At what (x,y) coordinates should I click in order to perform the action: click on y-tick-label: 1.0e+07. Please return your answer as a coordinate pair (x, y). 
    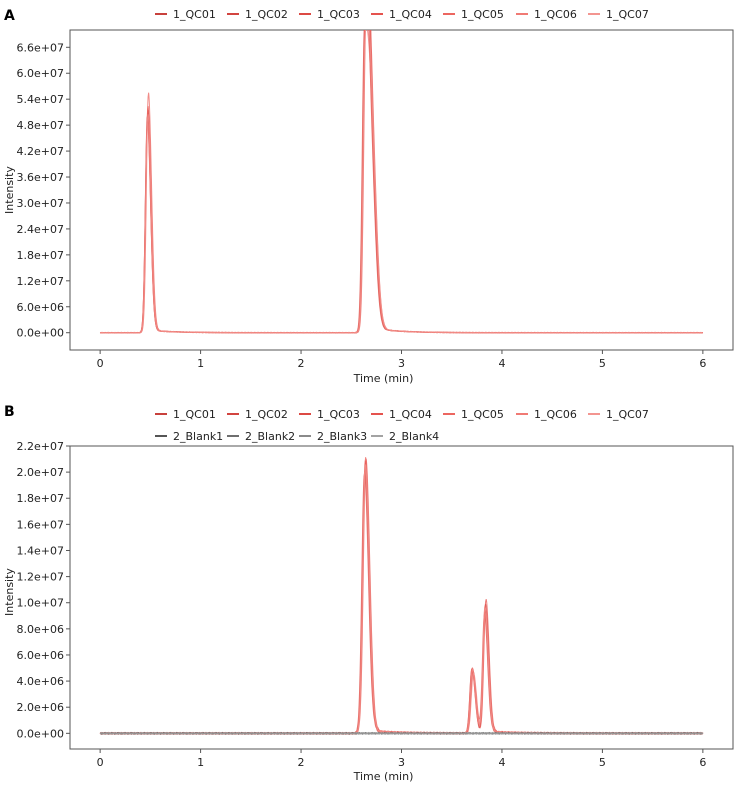
    Looking at the image, I should click on (40, 603).